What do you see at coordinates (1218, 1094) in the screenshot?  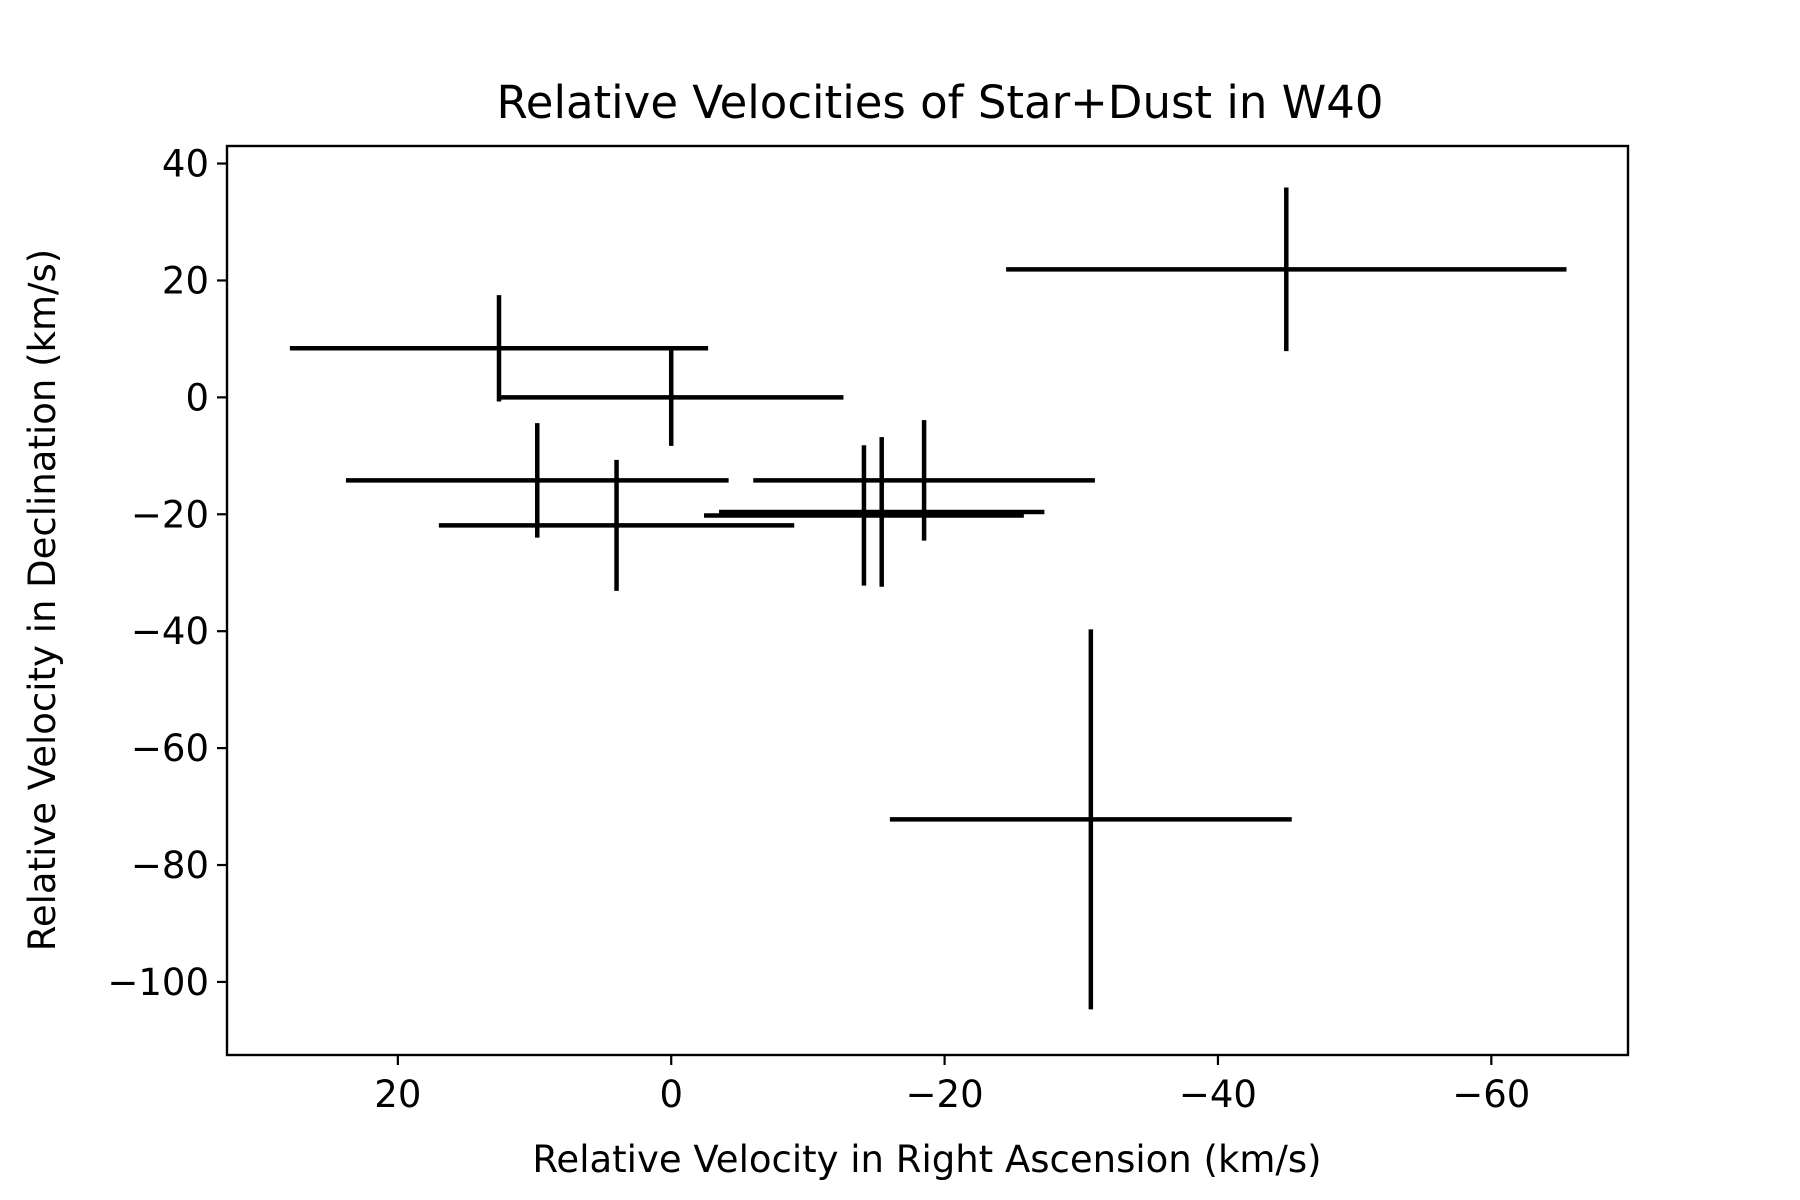 I see `x-tick-label: −40` at bounding box center [1218, 1094].